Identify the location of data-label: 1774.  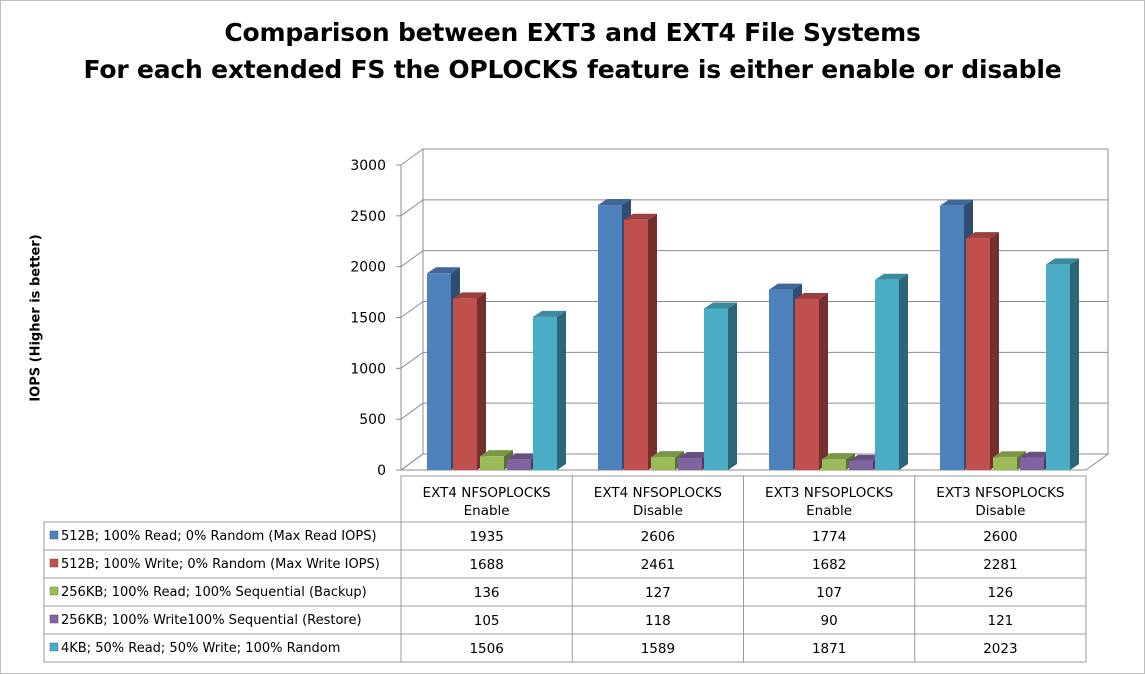
(829, 537).